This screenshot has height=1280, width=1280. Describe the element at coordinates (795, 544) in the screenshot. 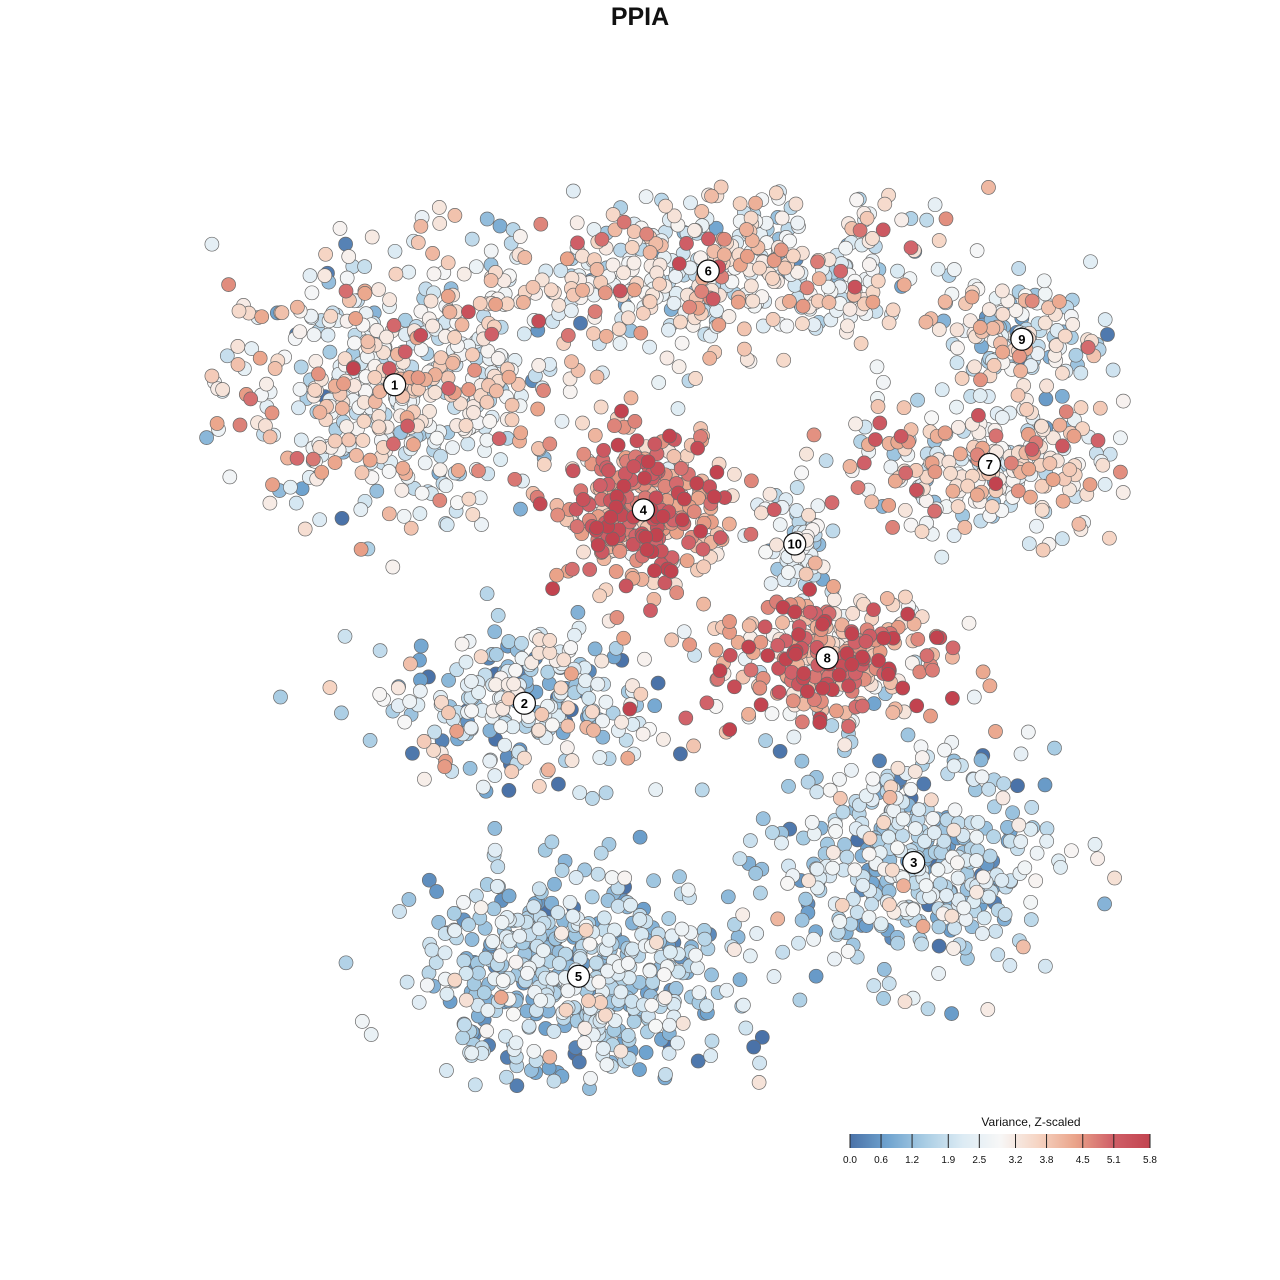

I see `cluster-label-text: 10` at that location.